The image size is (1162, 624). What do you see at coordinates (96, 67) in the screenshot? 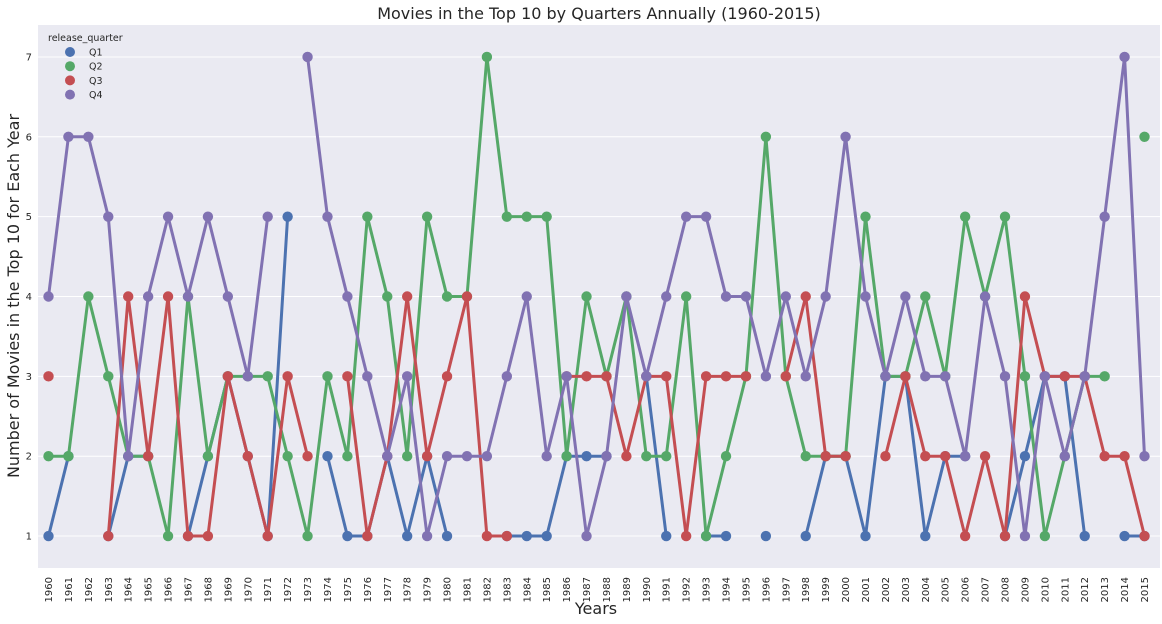
I see `legend-entry: Q2` at bounding box center [96, 67].